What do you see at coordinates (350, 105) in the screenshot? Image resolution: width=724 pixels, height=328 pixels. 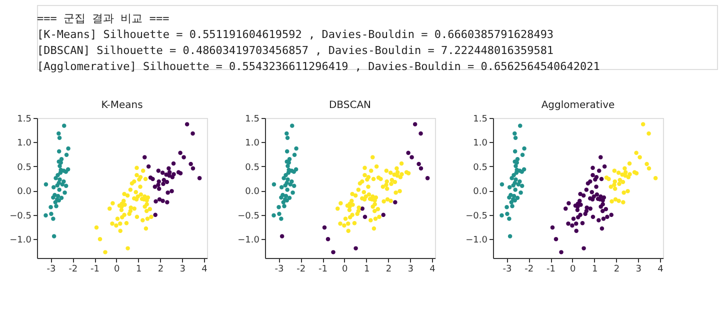 I see `chart-title: DBSCAN` at bounding box center [350, 105].